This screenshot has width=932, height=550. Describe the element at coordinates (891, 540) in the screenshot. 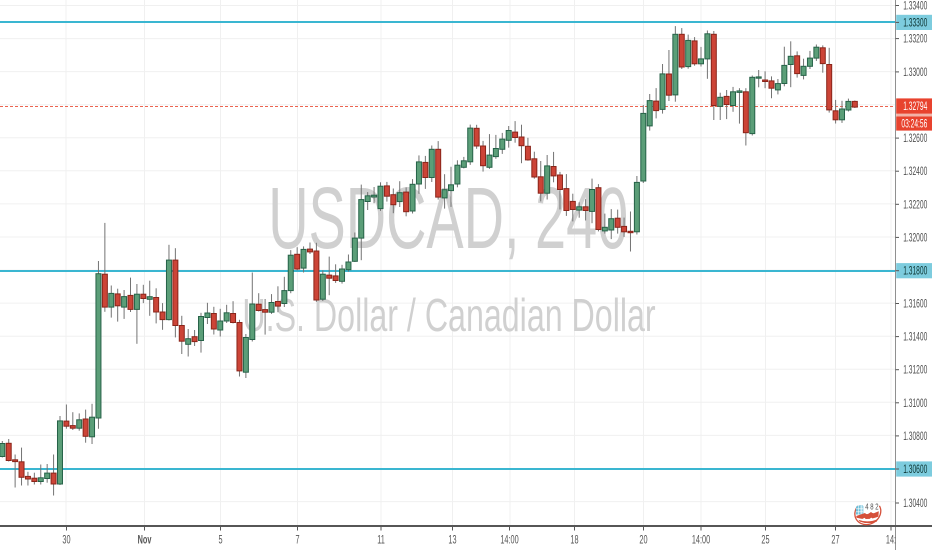

I see `svg-text: 14:` at that location.